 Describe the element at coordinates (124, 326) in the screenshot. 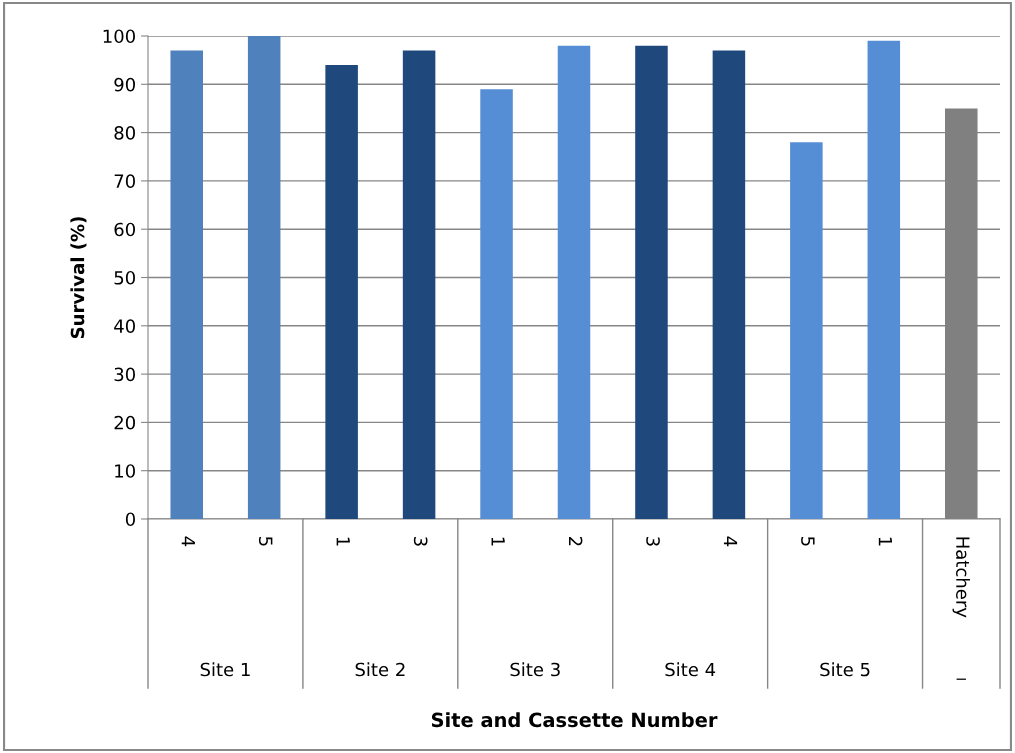

I see `y-tick-label: 40` at that location.